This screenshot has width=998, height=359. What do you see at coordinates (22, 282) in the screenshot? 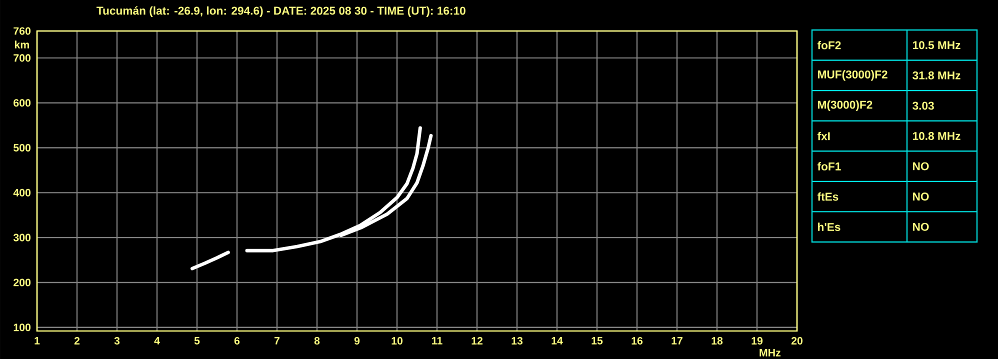
I see `y-tick-label: 200` at bounding box center [22, 282].